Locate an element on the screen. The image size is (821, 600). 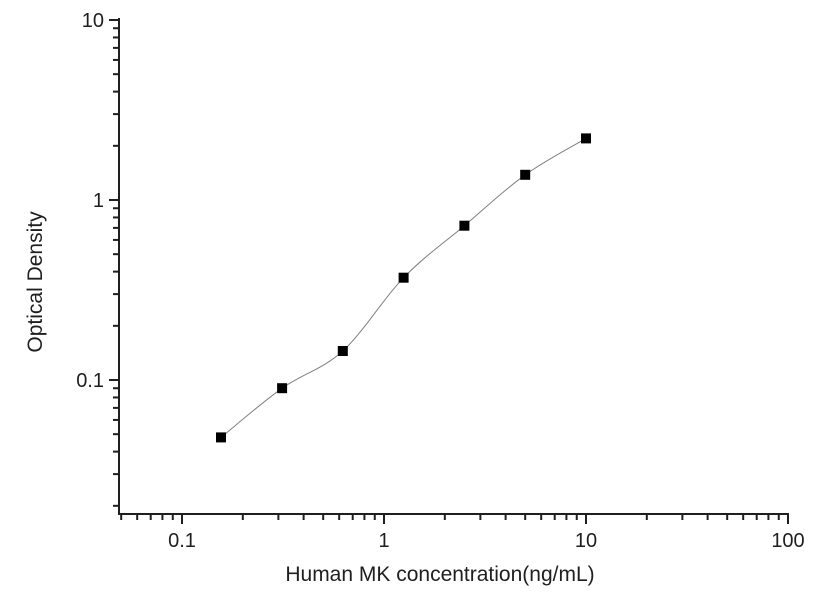
y-axis-title: Optical Density is located at coordinates (35, 282).